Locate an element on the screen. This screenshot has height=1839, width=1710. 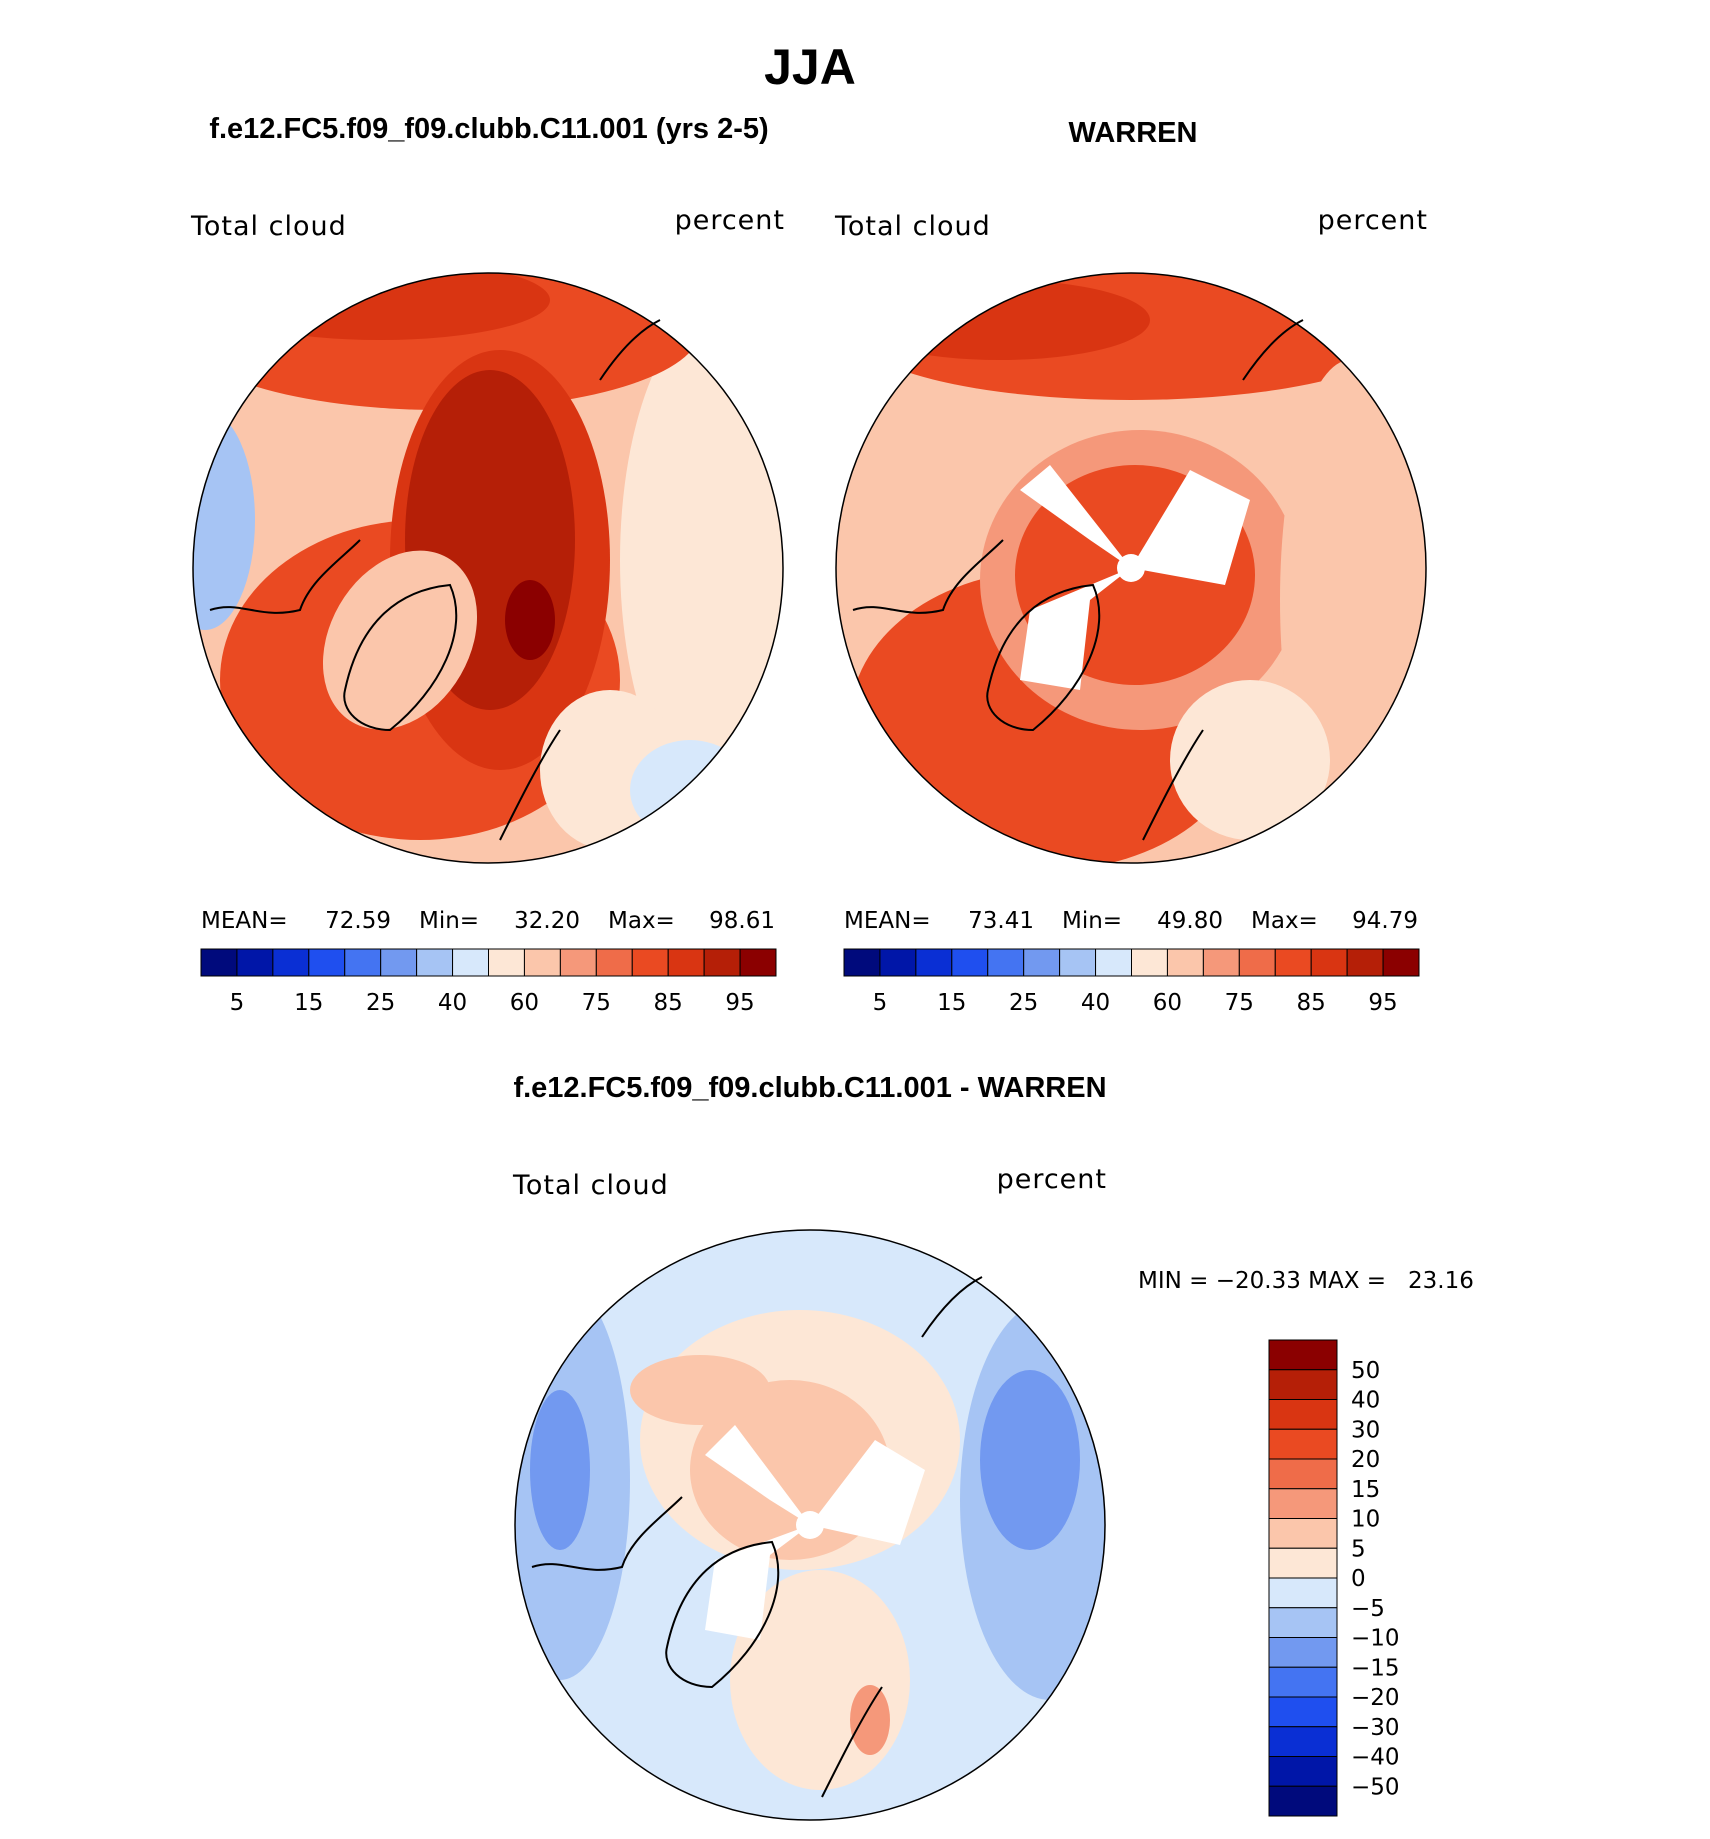
colorbar-label: −40 is located at coordinates (1375, 1758).